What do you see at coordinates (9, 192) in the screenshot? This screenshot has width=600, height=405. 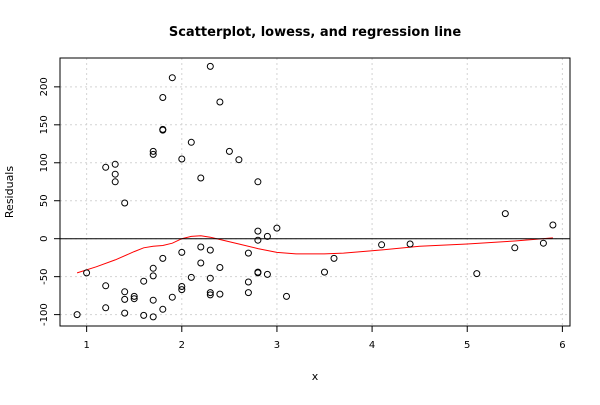 I see `y-axis-label: Residuals` at bounding box center [9, 192].